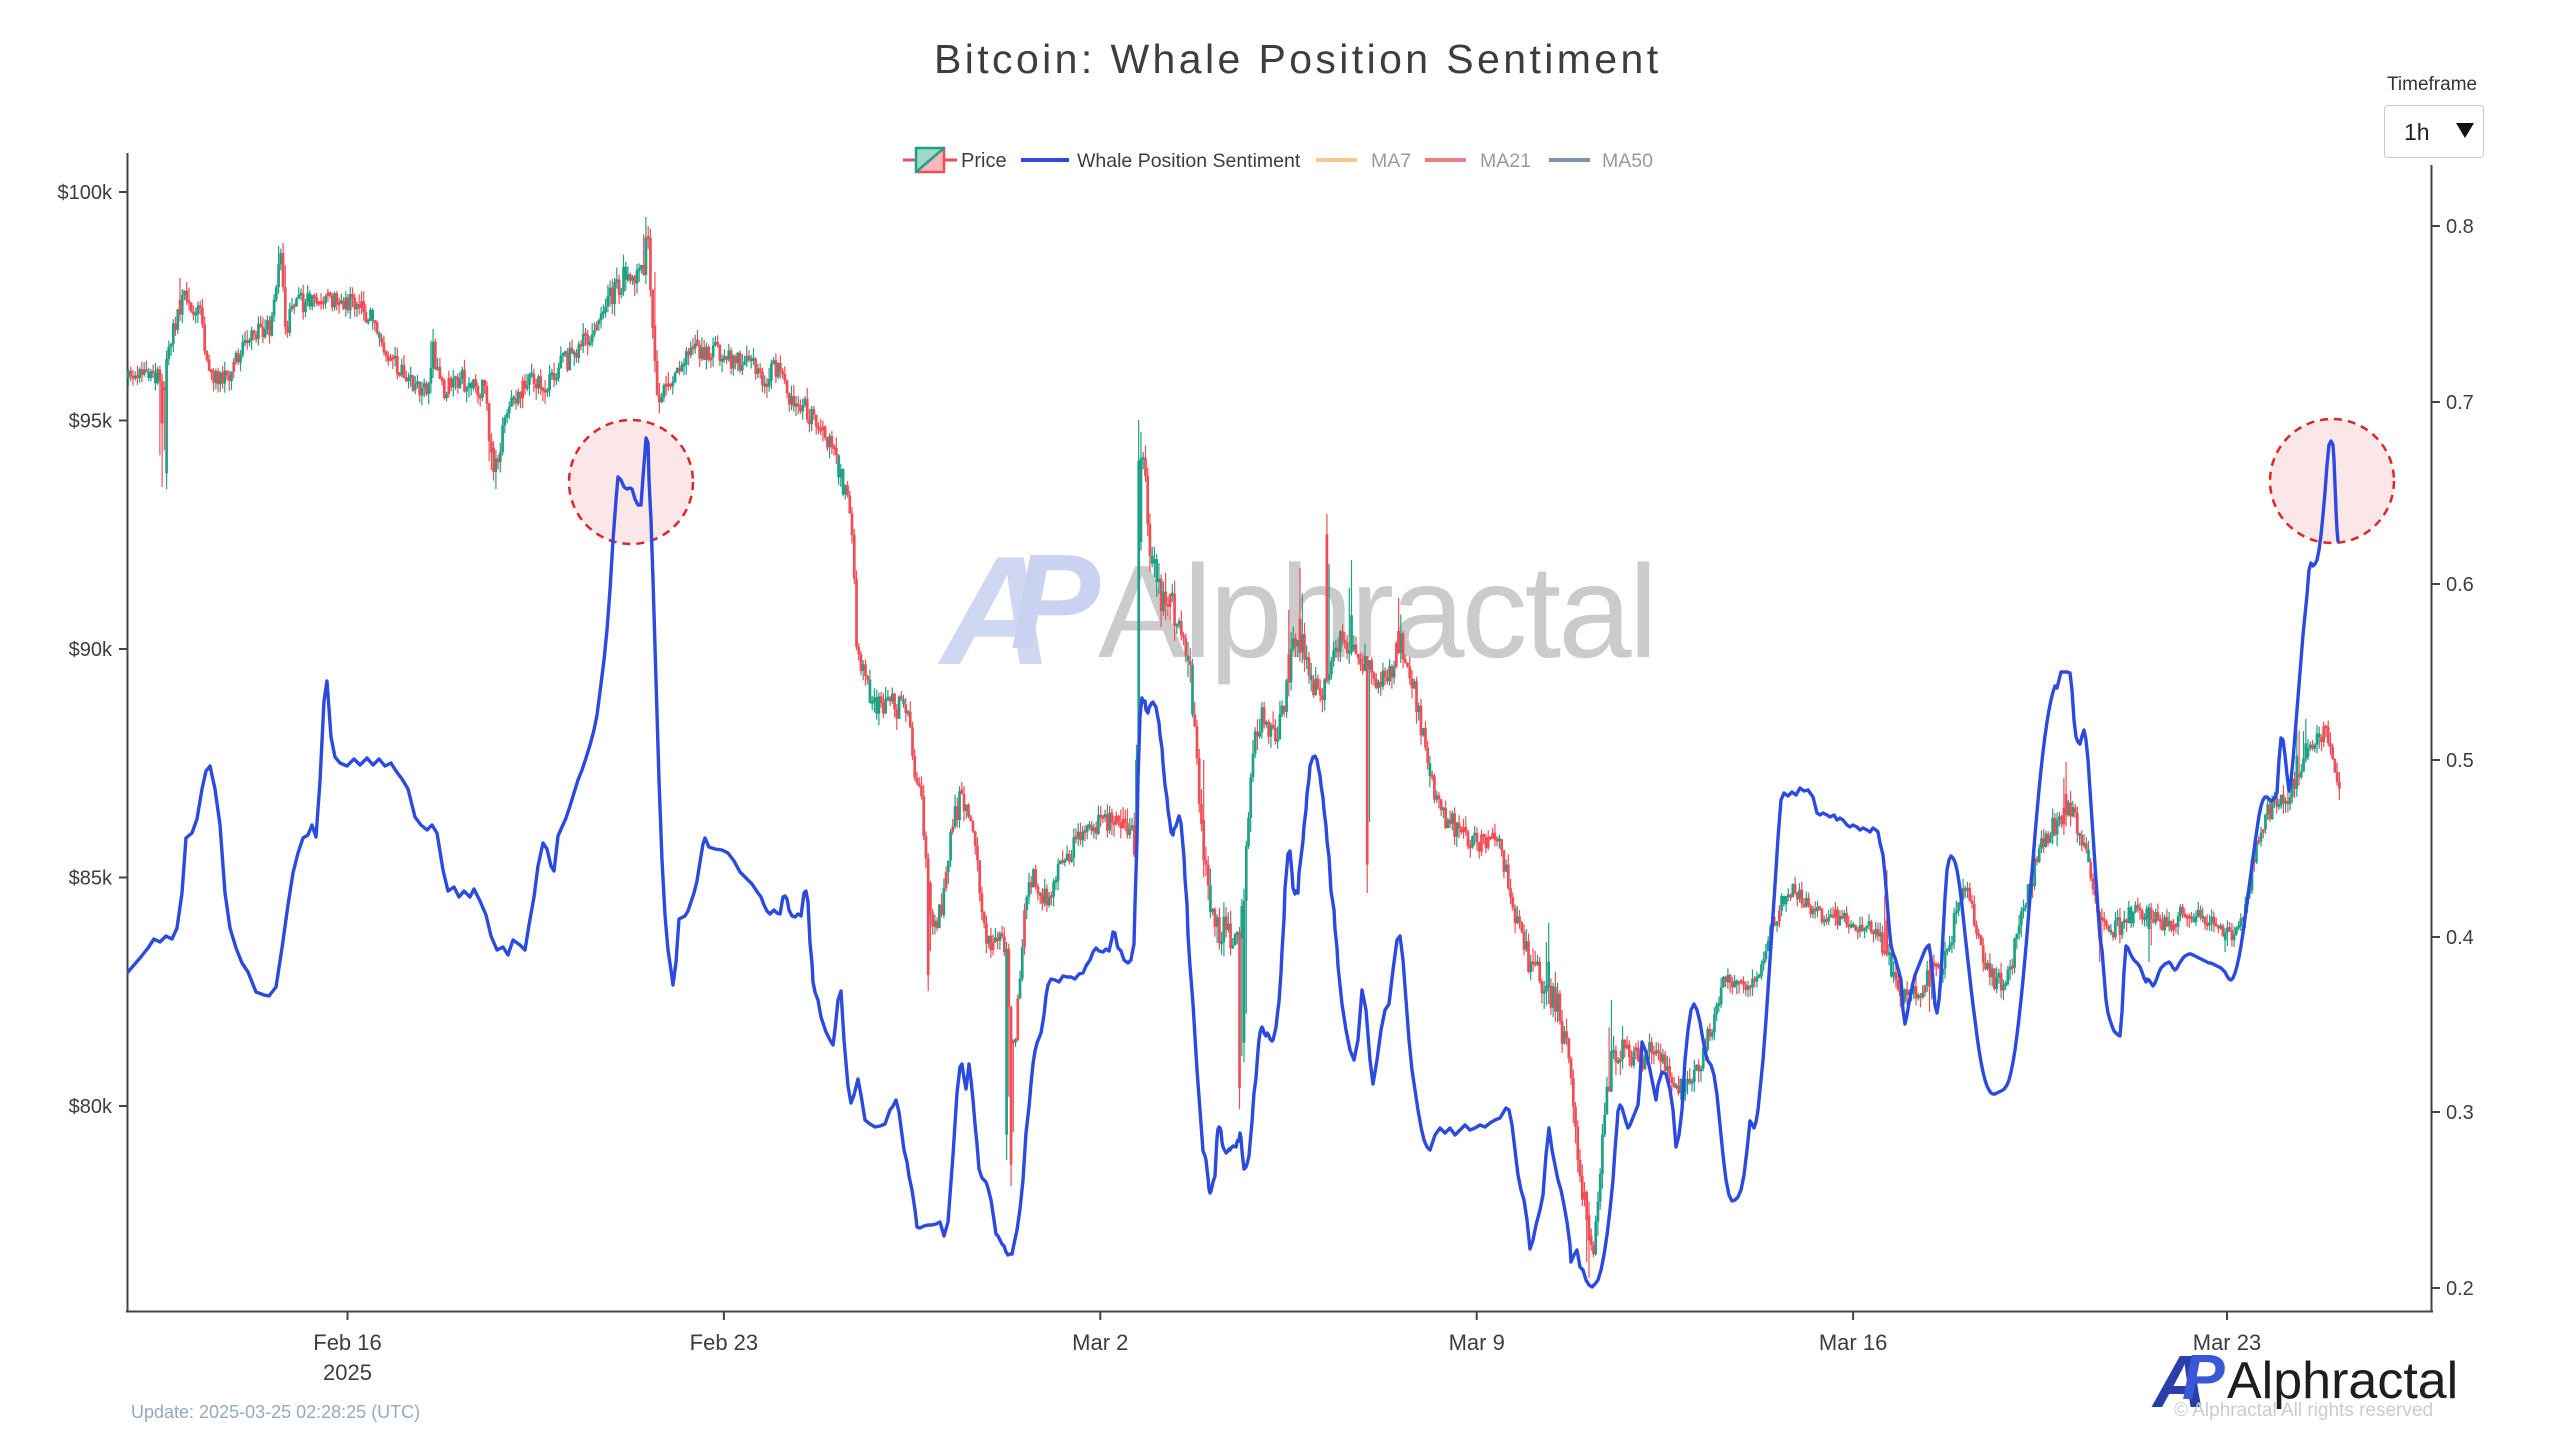  Describe the element at coordinates (91, 650) in the screenshot. I see `svg-text: $90k` at that location.